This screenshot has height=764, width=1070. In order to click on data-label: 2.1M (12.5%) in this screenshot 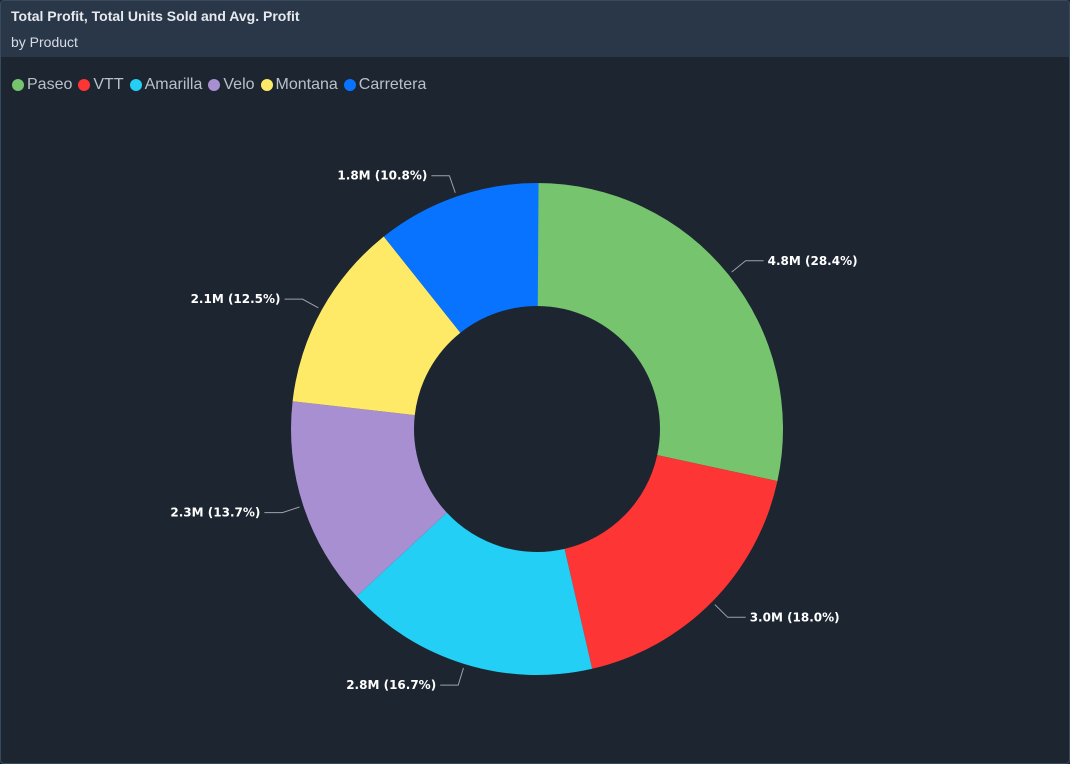, I will do `click(236, 299)`.